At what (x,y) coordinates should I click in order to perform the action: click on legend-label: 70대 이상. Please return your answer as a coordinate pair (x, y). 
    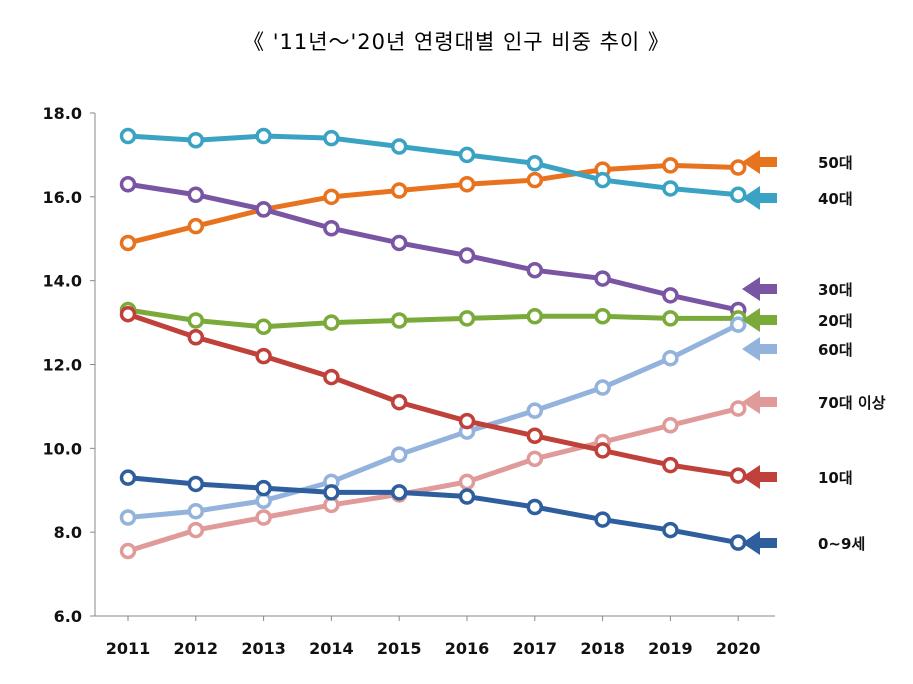
    Looking at the image, I should click on (852, 403).